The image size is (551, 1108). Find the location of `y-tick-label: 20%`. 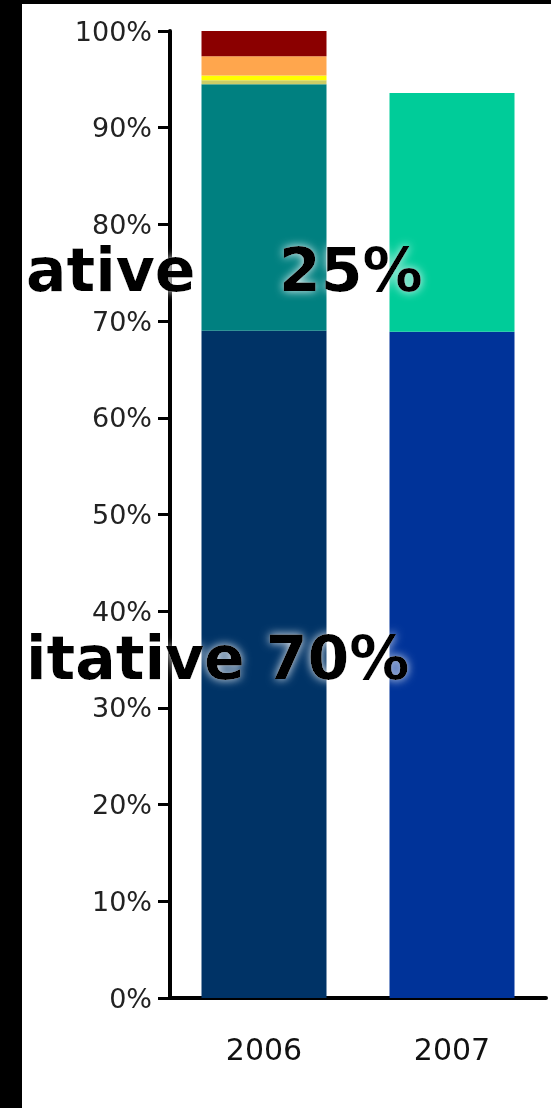

y-tick-label: 20% is located at coordinates (121, 805).